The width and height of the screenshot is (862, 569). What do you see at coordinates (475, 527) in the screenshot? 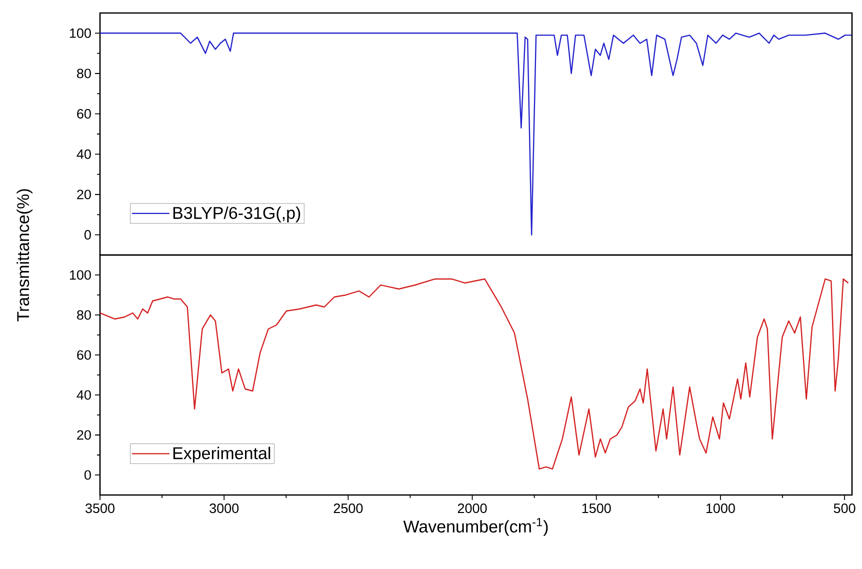
I see `x-axis-title: Wavenumber(cm$^{-1}$)` at bounding box center [475, 527].